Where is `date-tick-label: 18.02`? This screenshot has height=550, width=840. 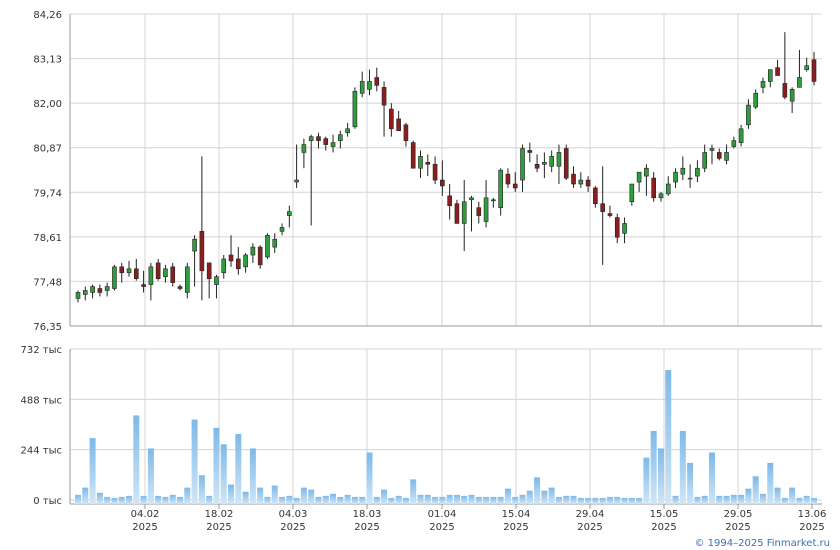
date-tick-label: 18.02 is located at coordinates (219, 514).